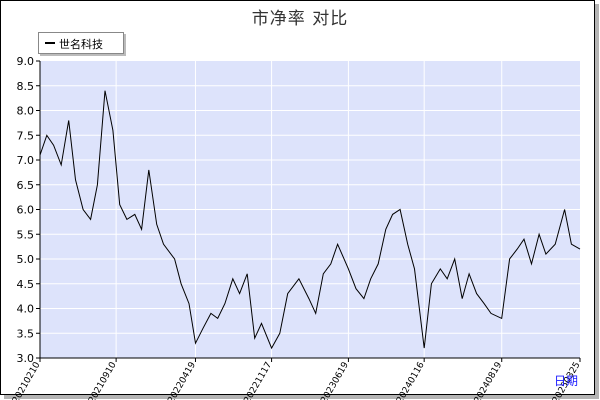  Describe the element at coordinates (26, 160) in the screenshot. I see `y-tick-label: 7.0` at that location.